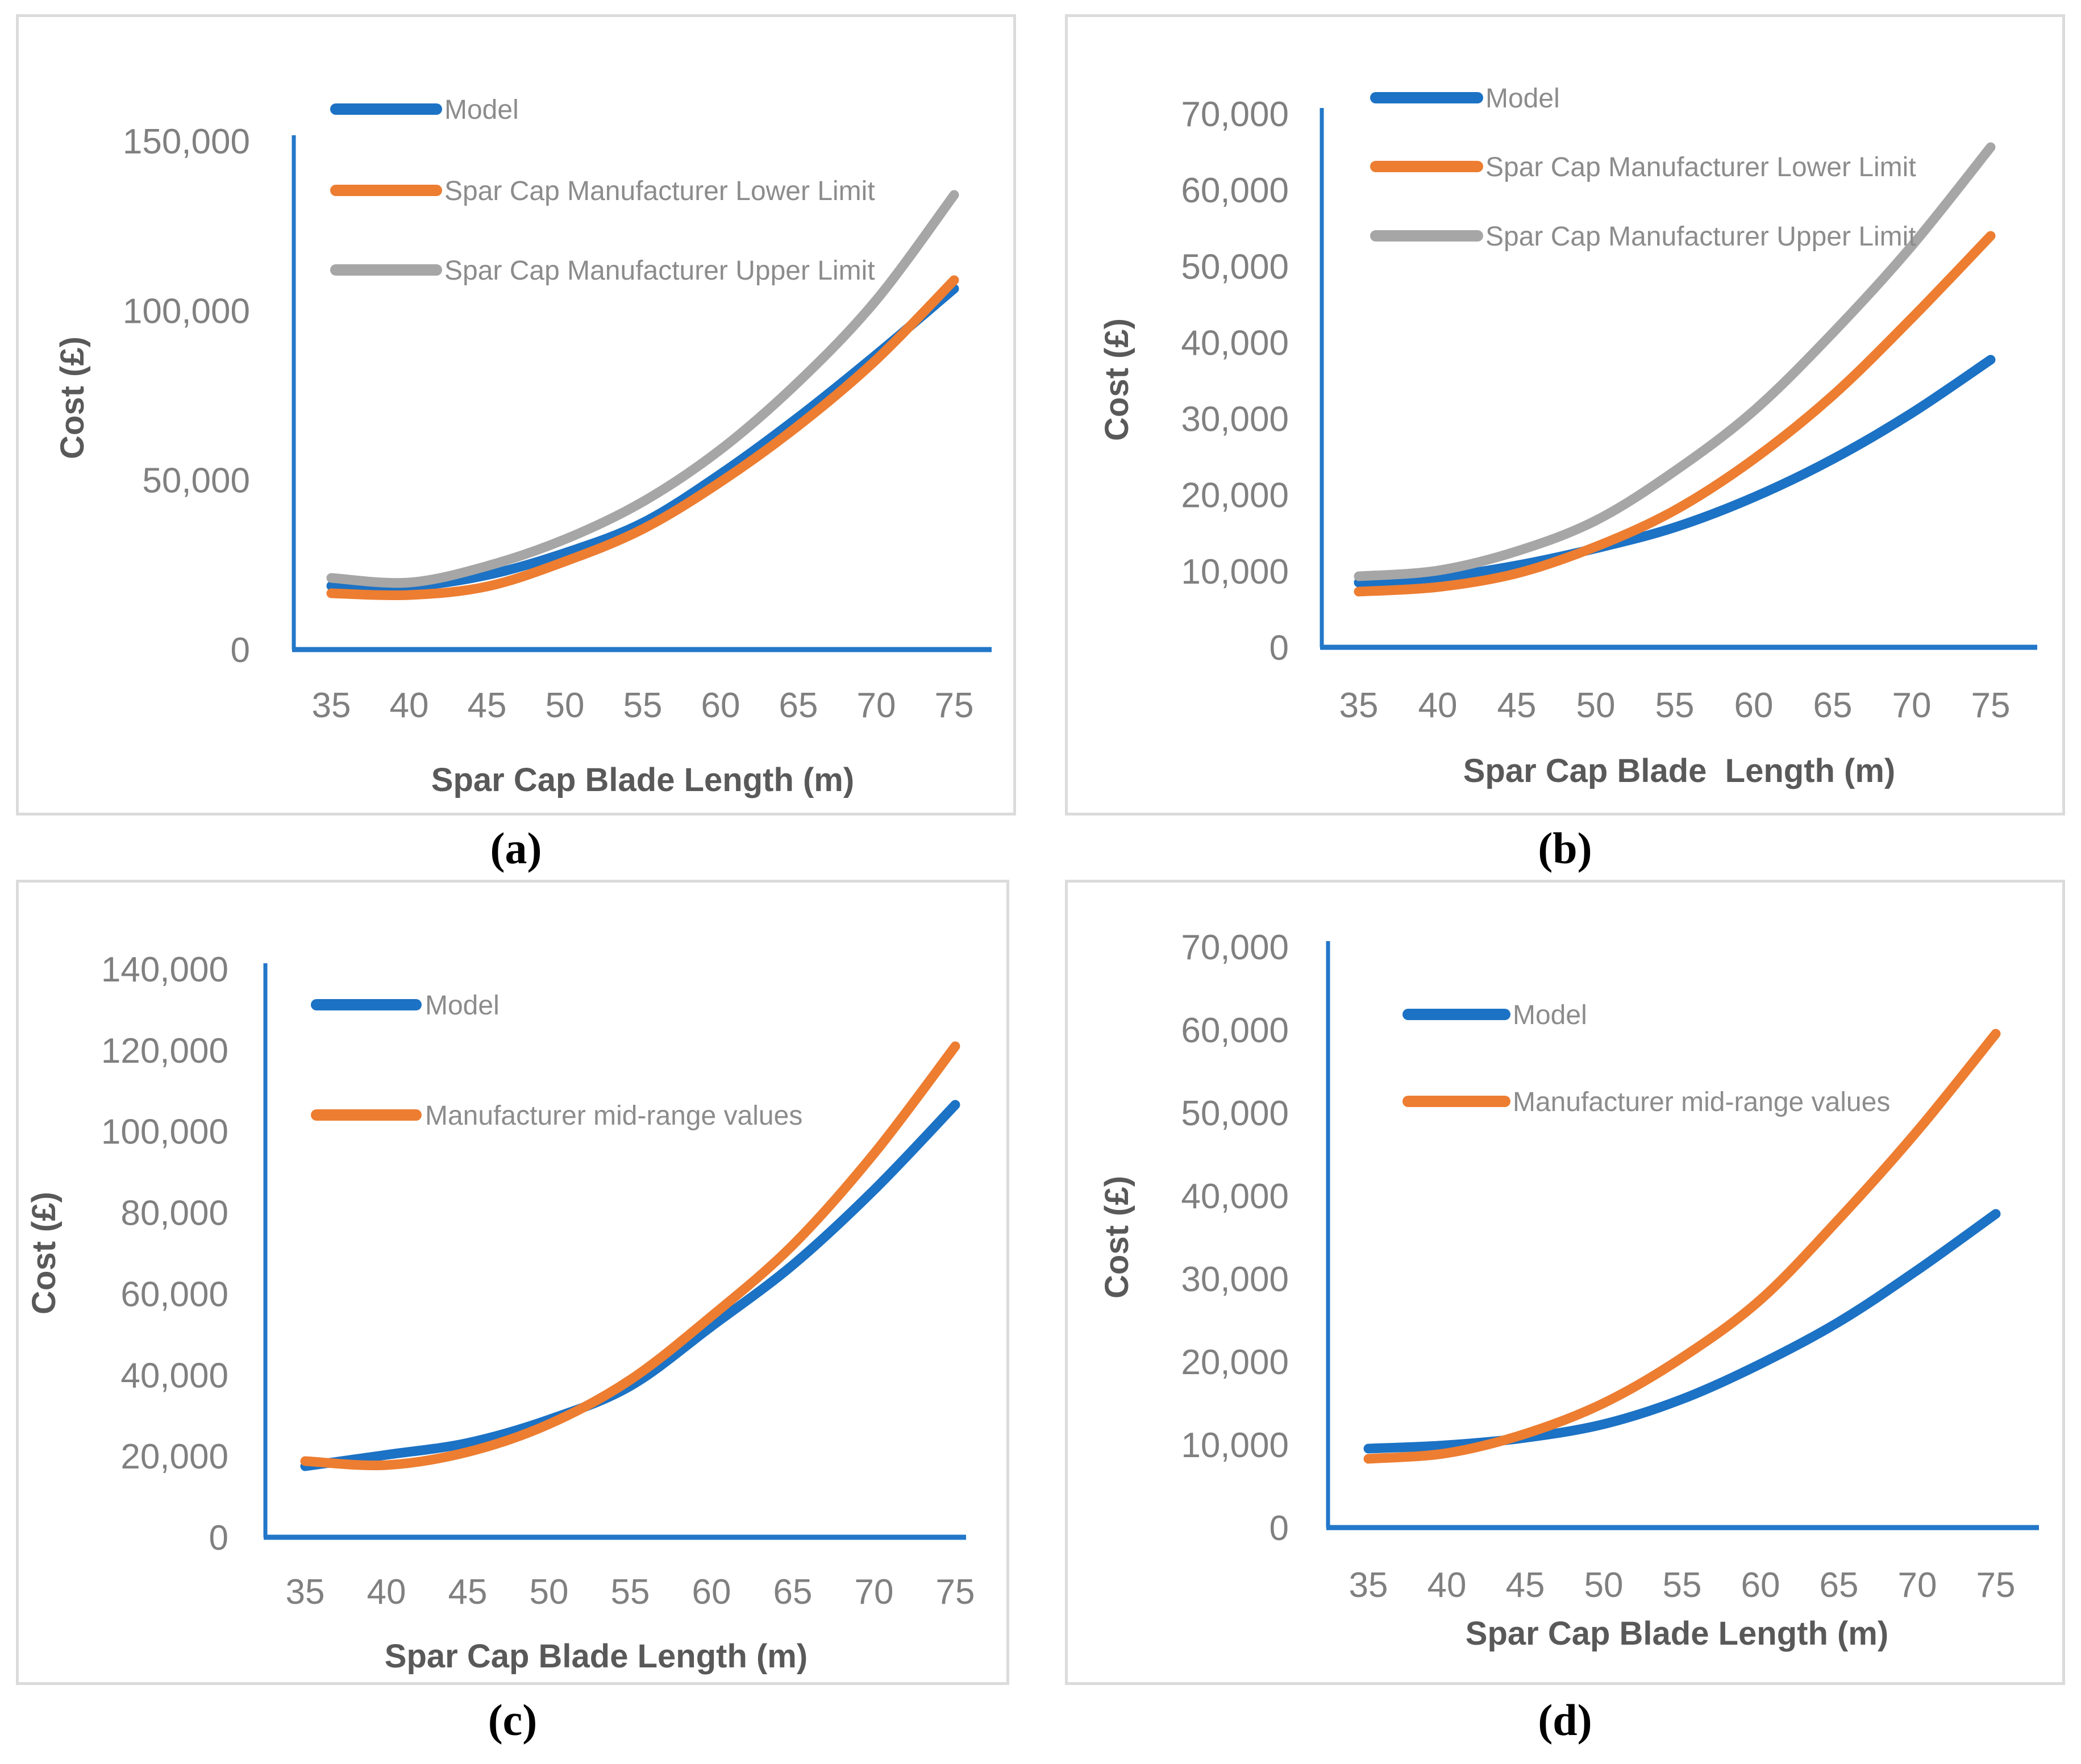 The height and width of the screenshot is (1764, 2081). I want to click on caption-b: (b), so click(1565, 848).